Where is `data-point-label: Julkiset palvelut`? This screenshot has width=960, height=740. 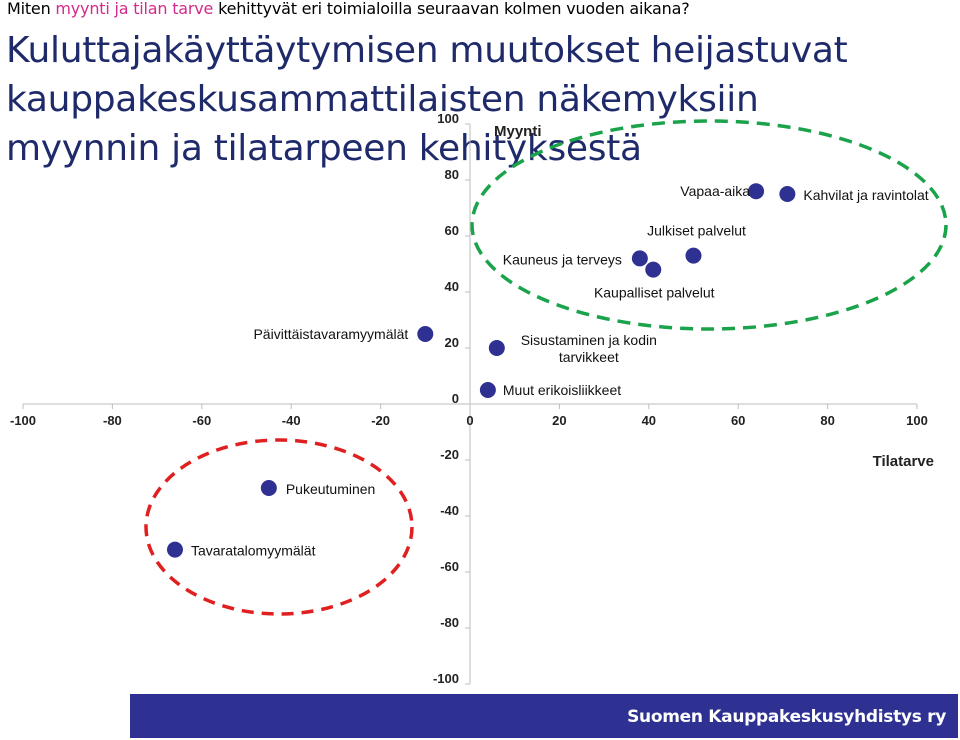
data-point-label: Julkiset palvelut is located at coordinates (696, 231).